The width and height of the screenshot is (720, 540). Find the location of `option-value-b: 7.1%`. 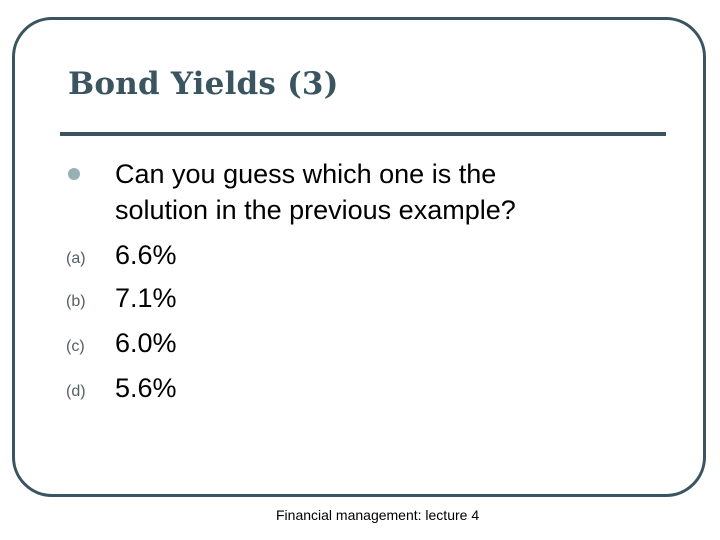

option-value-b: 7.1% is located at coordinates (146, 298).